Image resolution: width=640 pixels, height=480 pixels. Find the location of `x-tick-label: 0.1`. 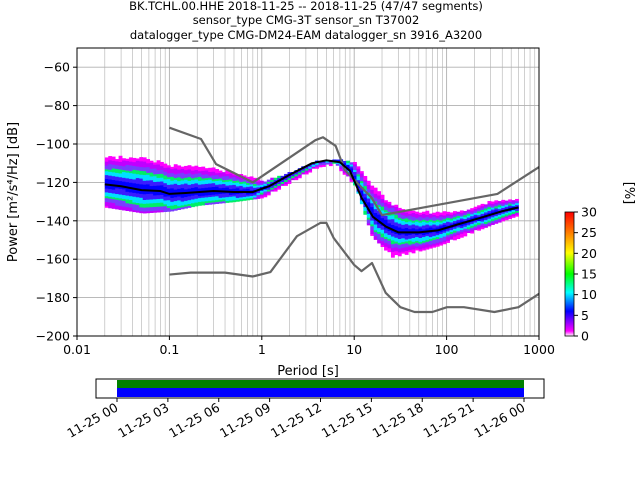

x-tick-label: 0.1 is located at coordinates (169, 349).